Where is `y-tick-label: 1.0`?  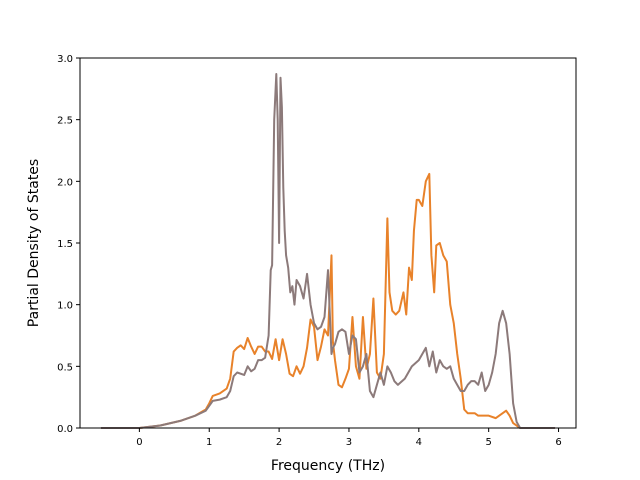 y-tick-label: 1.0 is located at coordinates (65, 306).